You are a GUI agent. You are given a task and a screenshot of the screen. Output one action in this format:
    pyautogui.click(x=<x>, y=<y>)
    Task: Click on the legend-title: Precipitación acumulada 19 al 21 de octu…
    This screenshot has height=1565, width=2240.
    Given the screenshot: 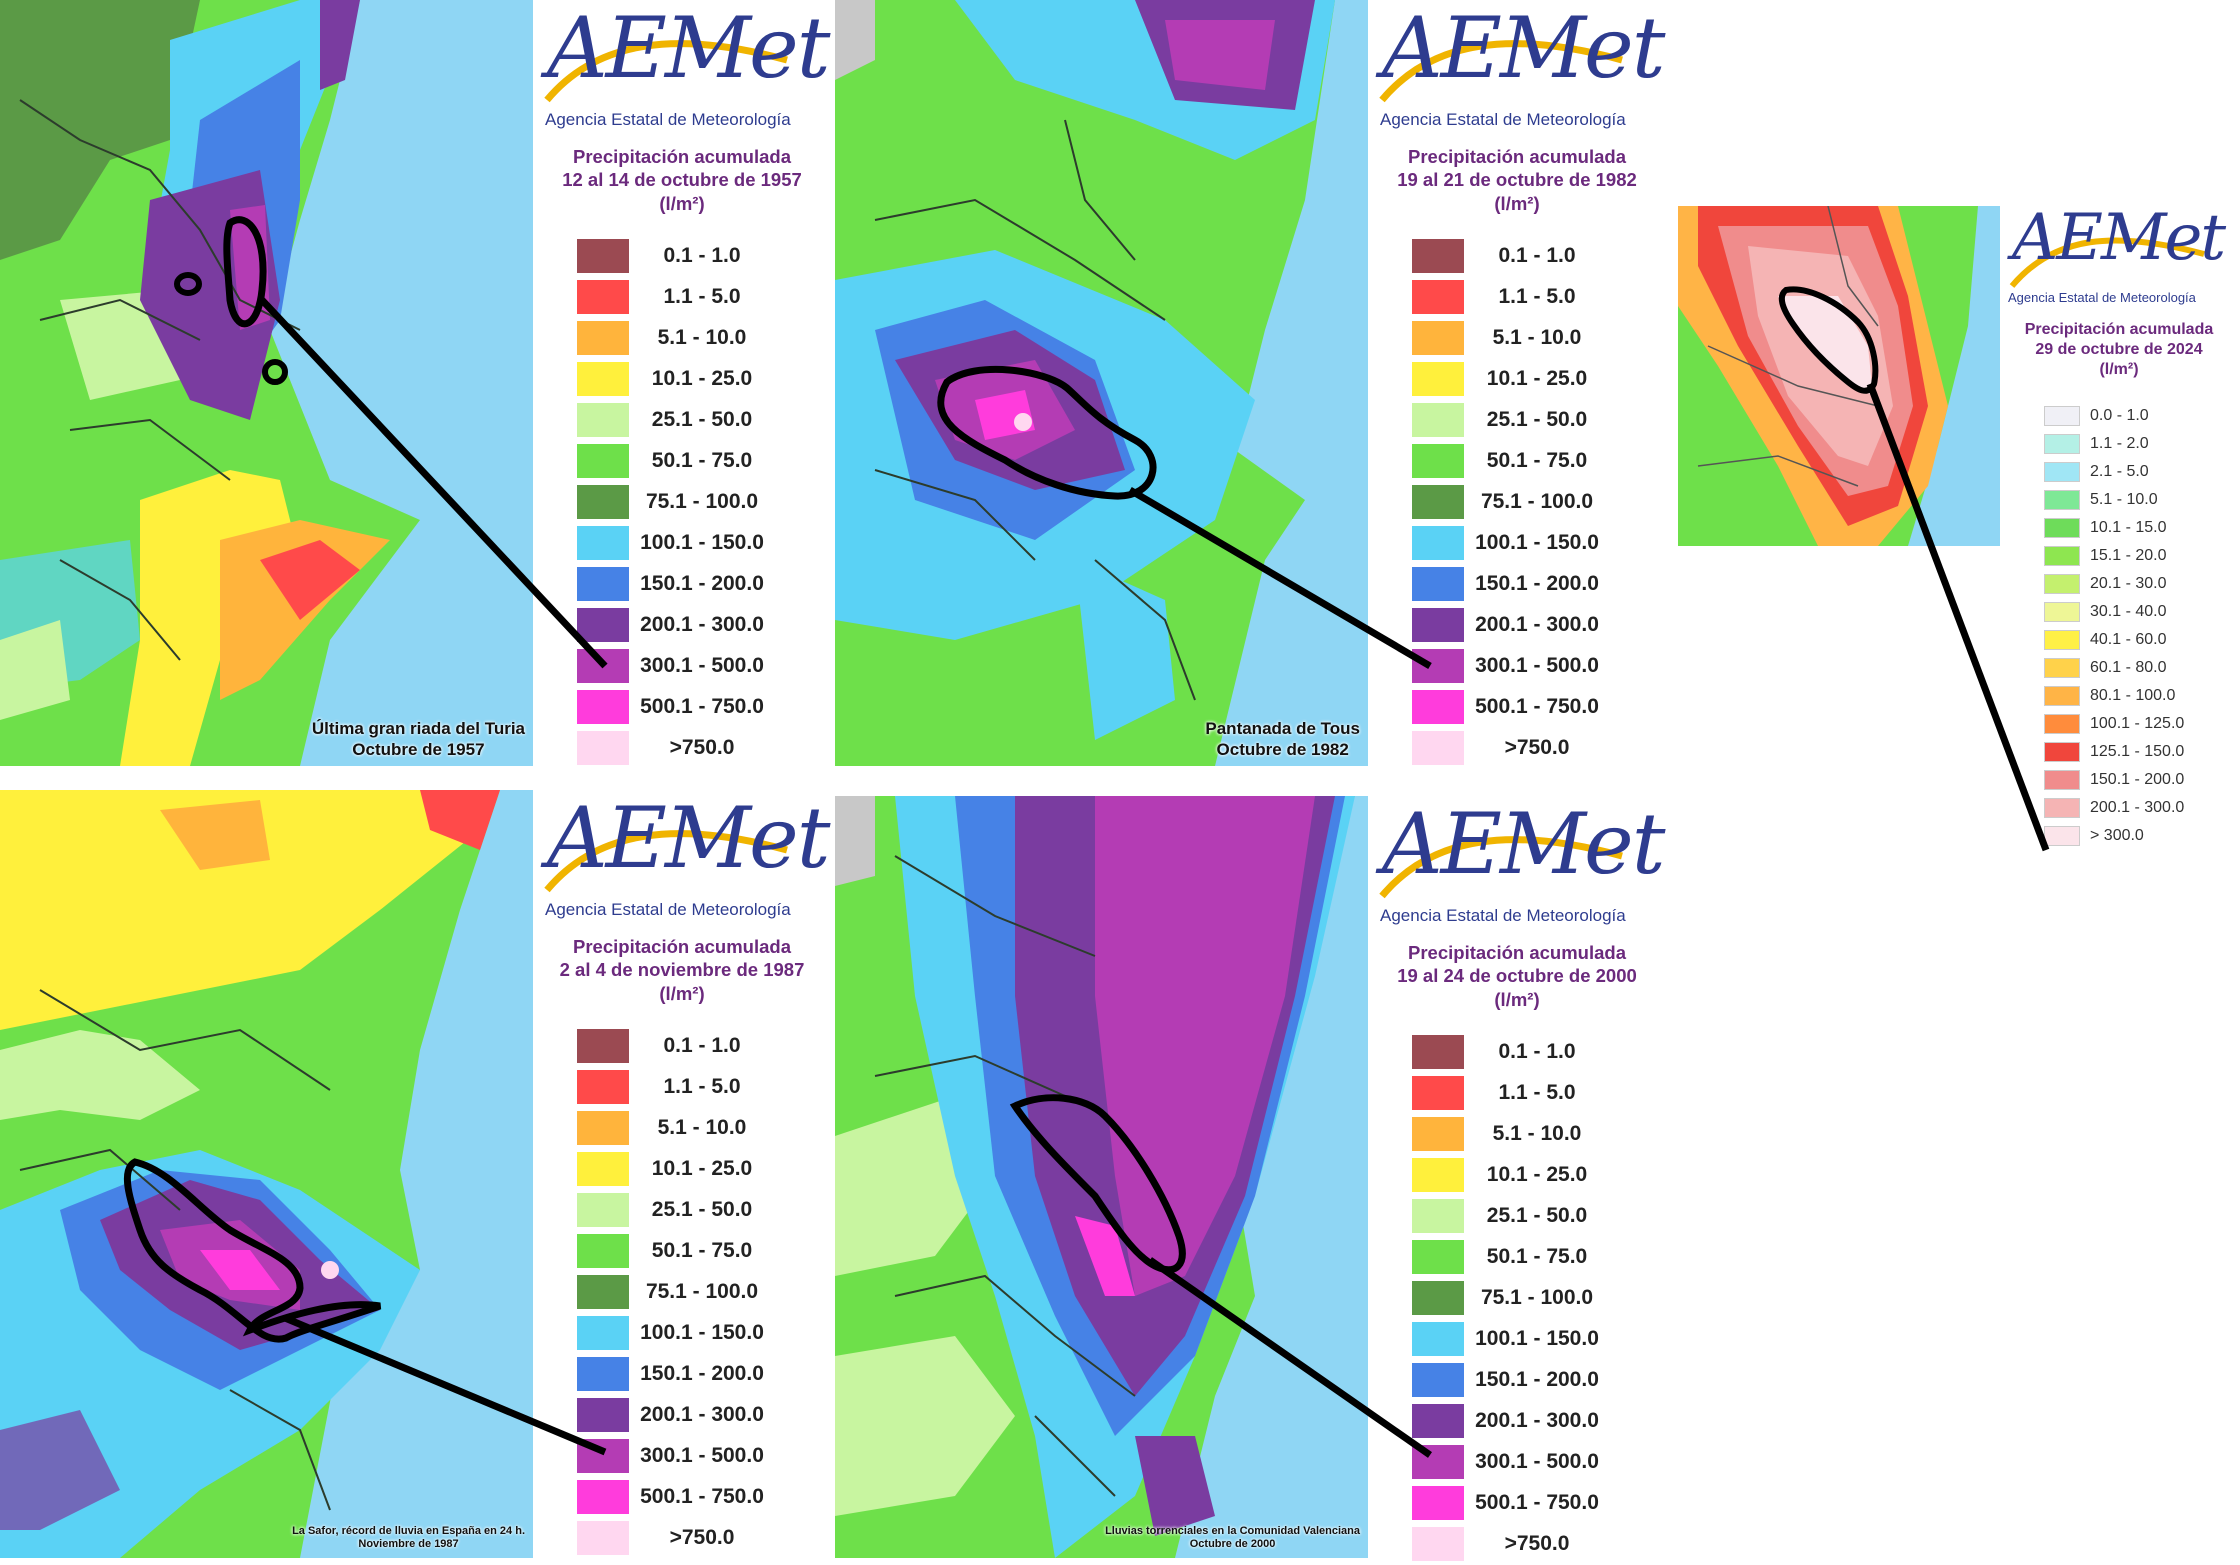 What is the action you would take?
    pyautogui.click(x=1517, y=180)
    